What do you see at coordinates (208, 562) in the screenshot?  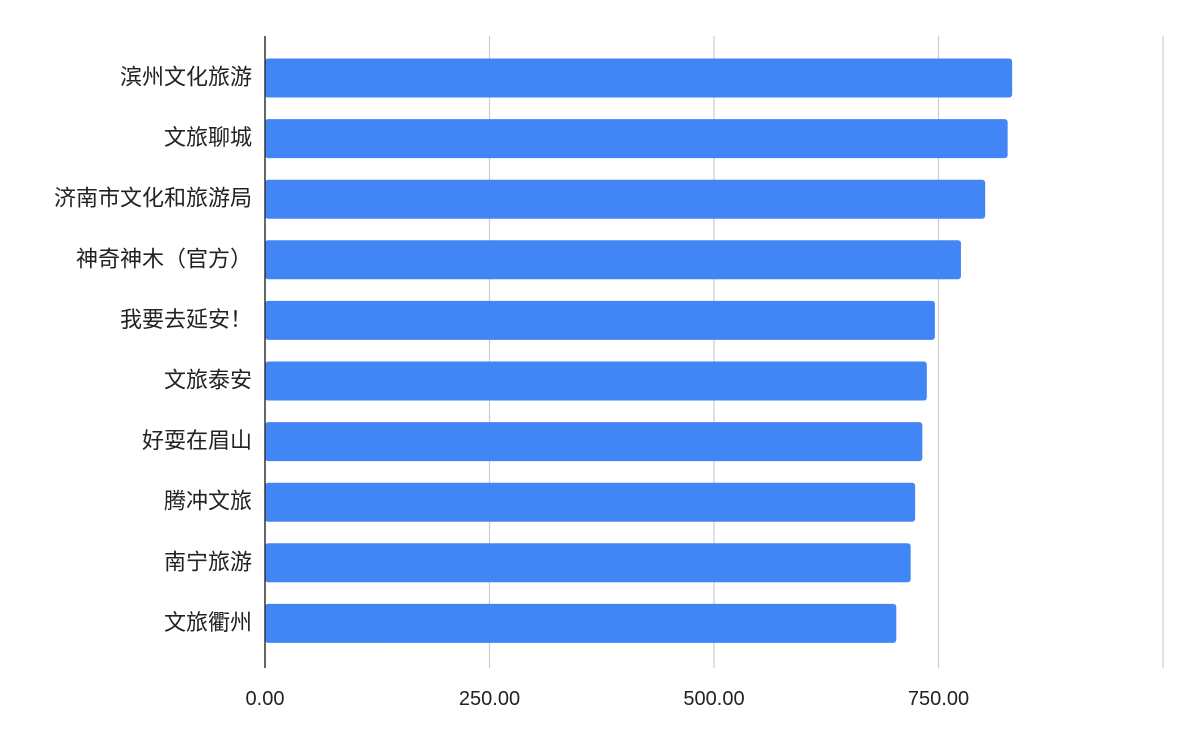 I see `category-label: 南宁旅游` at bounding box center [208, 562].